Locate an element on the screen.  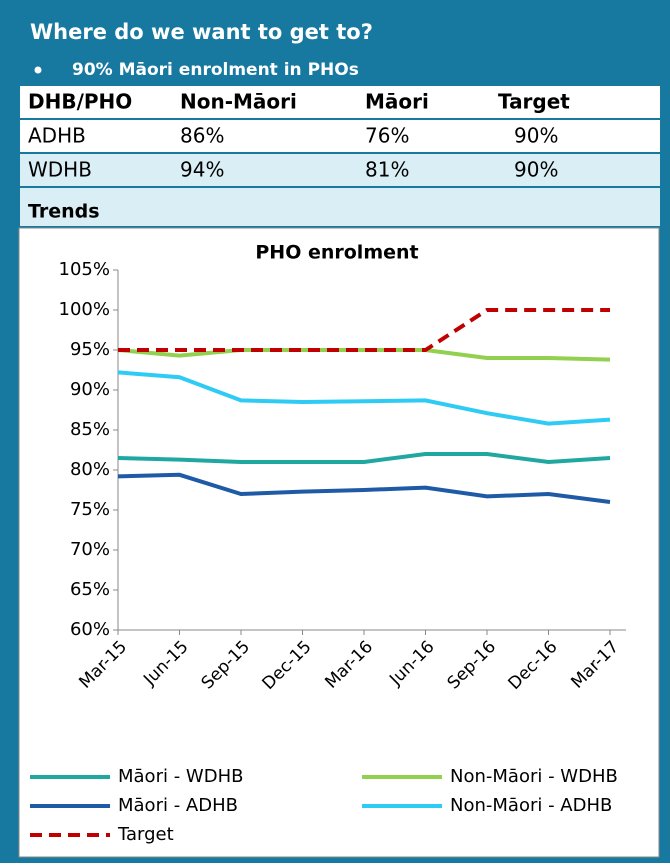
table-header is located at coordinates (340, 102).